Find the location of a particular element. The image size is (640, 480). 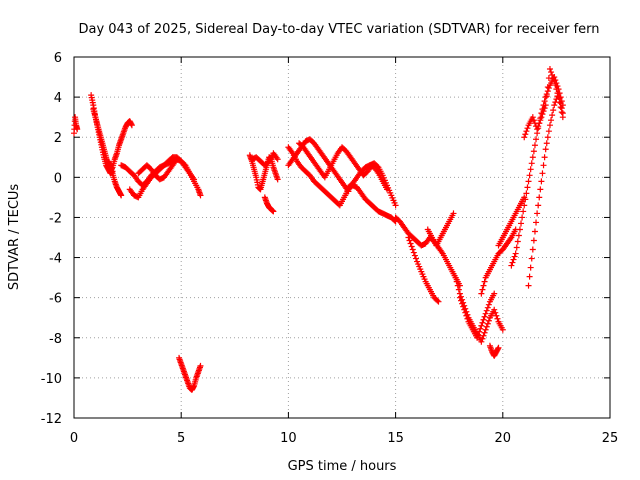

x-axis-label: GPS time / hours is located at coordinates (342, 466).